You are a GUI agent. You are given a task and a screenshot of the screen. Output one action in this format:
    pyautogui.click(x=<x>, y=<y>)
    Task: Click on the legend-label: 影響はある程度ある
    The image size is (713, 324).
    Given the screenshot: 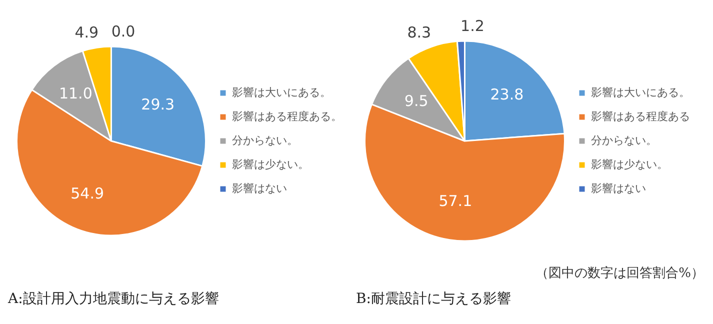 What is the action you would take?
    pyautogui.click(x=640, y=116)
    